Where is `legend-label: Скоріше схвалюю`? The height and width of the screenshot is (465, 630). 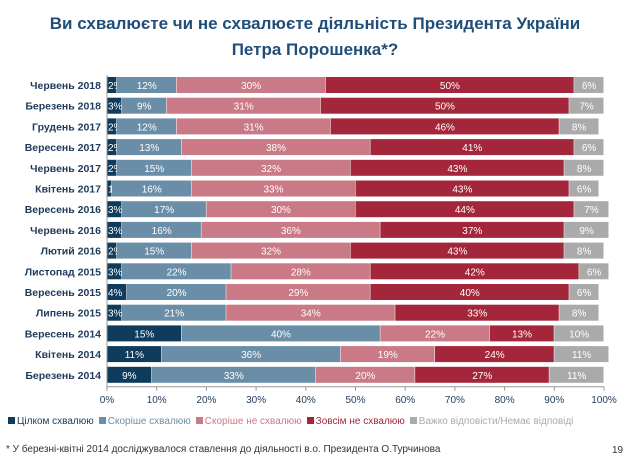 legend-label: Скоріше схвалюю is located at coordinates (149, 421).